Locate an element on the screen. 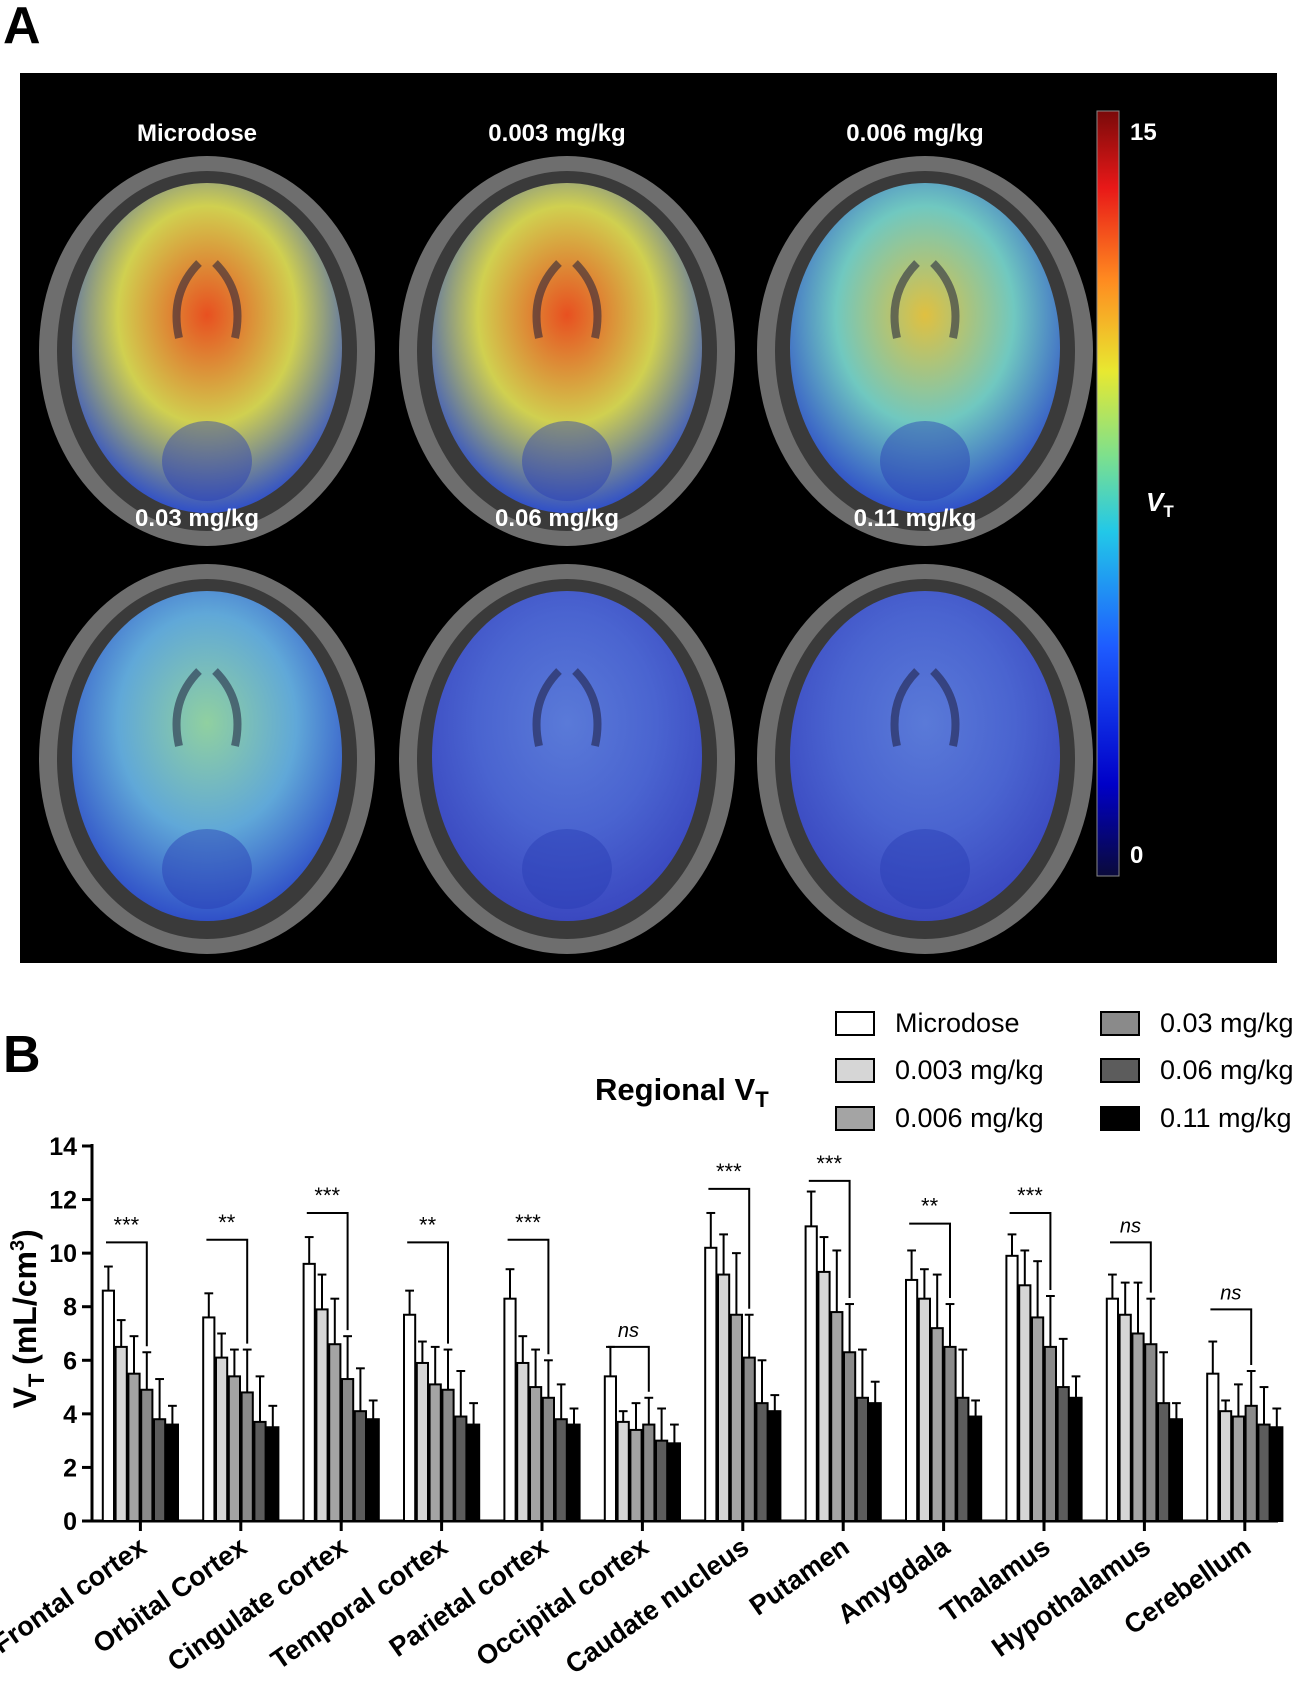 Image resolution: width=1297 pixels, height=1701 pixels. legend-item: 0.006 mg/kg is located at coordinates (939, 1118).